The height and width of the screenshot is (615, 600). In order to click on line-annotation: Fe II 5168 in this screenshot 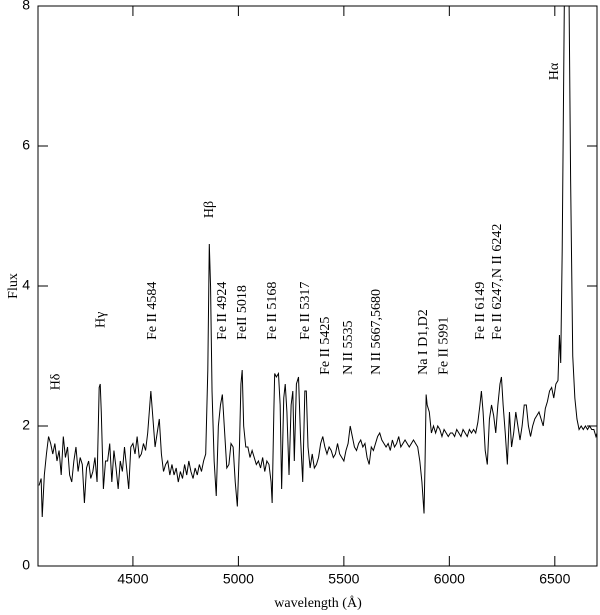, I will do `click(272, 311)`.